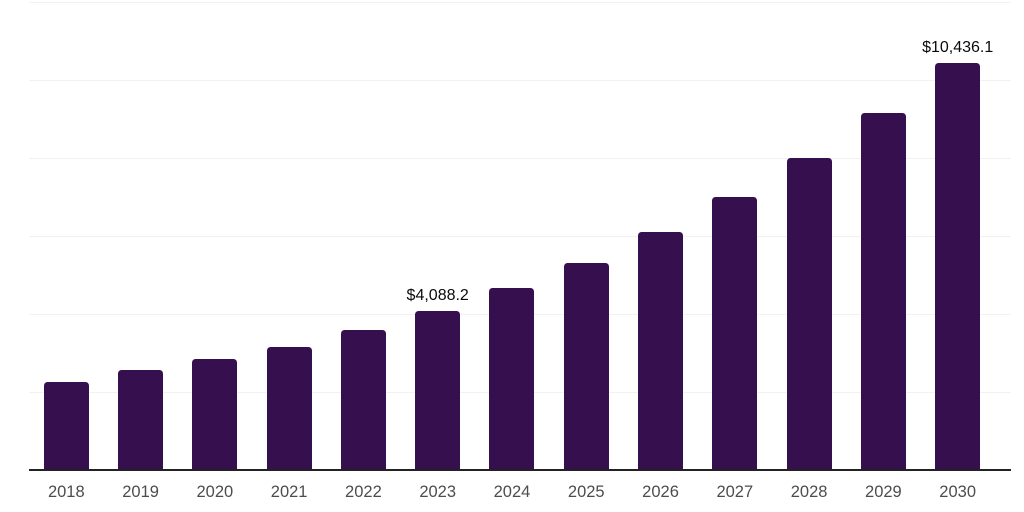 The image size is (1024, 512). What do you see at coordinates (809, 492) in the screenshot?
I see `x-tick-label-2028: 2028` at bounding box center [809, 492].